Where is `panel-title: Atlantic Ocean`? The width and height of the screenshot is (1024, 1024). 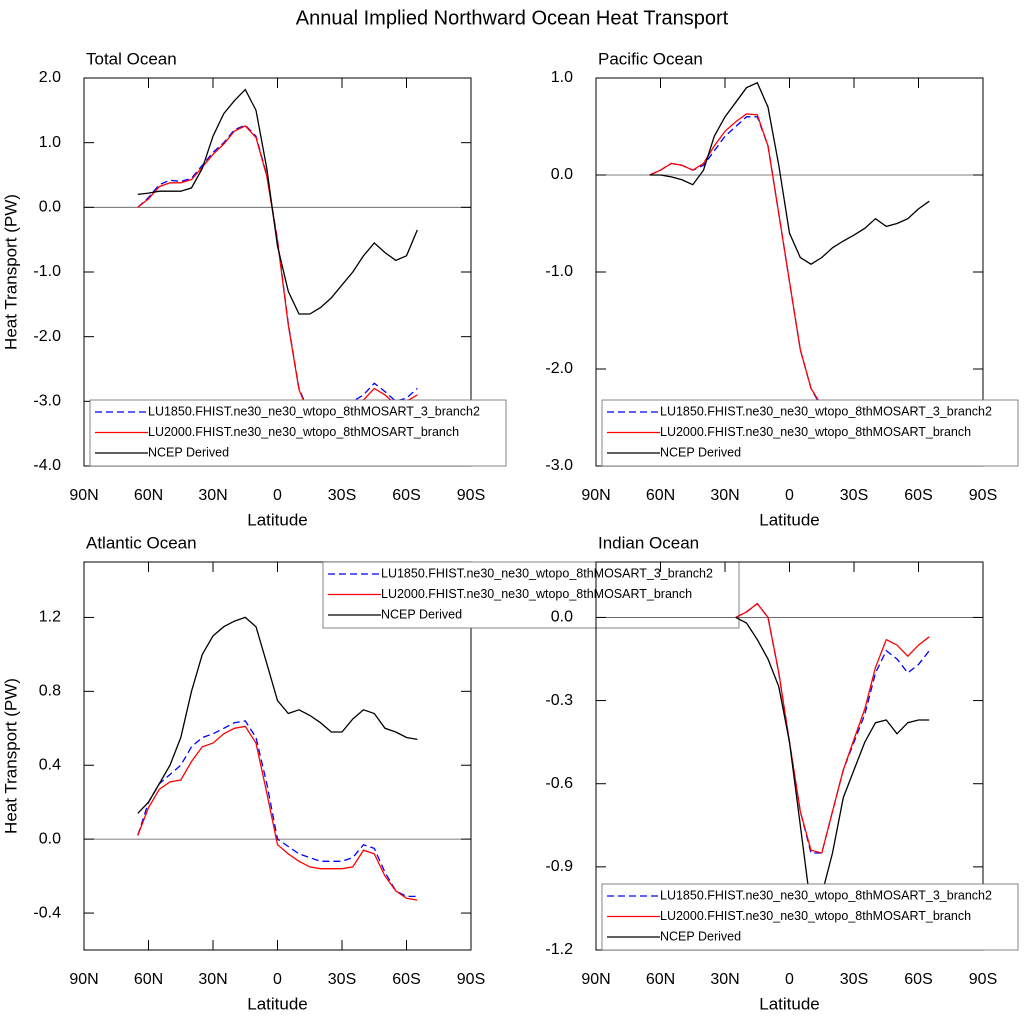
panel-title: Atlantic Ocean is located at coordinates (141, 542).